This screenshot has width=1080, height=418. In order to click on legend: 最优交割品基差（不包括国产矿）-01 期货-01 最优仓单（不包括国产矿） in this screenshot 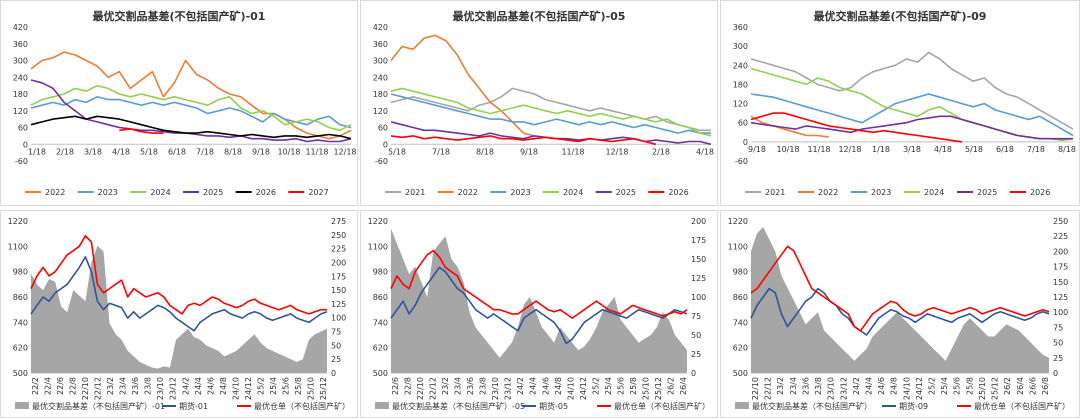, I will do `click(182, 406)`.